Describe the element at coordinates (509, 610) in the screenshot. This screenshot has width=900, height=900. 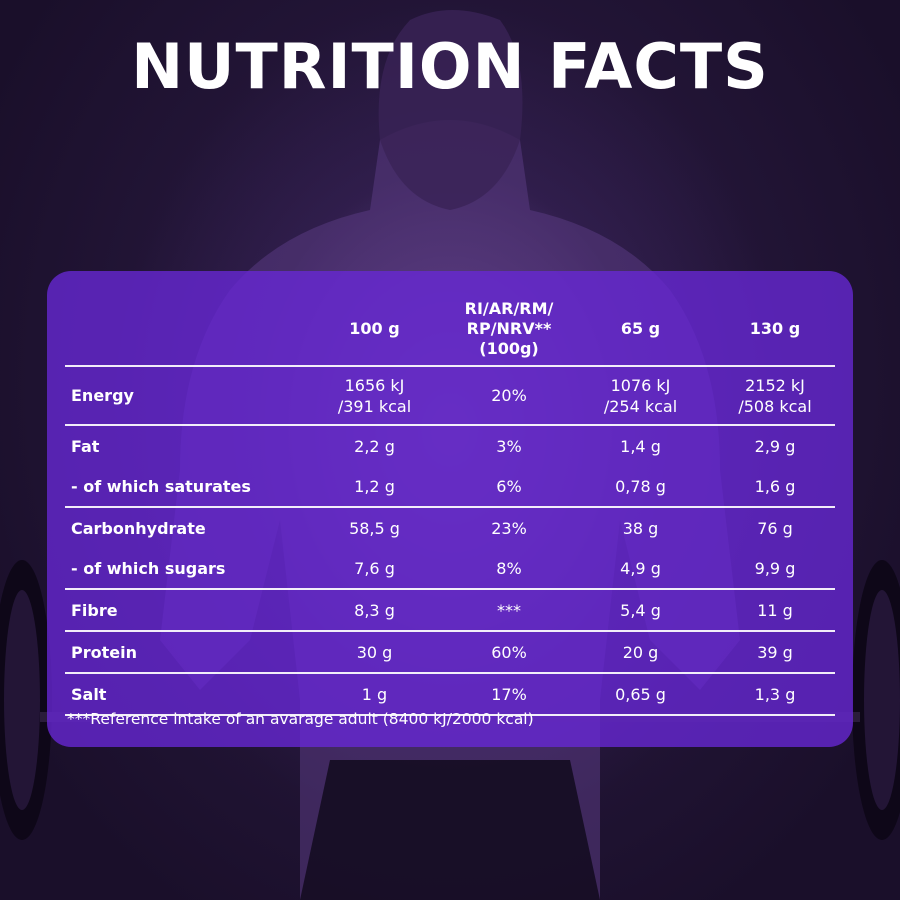
I see `cell-reference-intake: ***` at that location.